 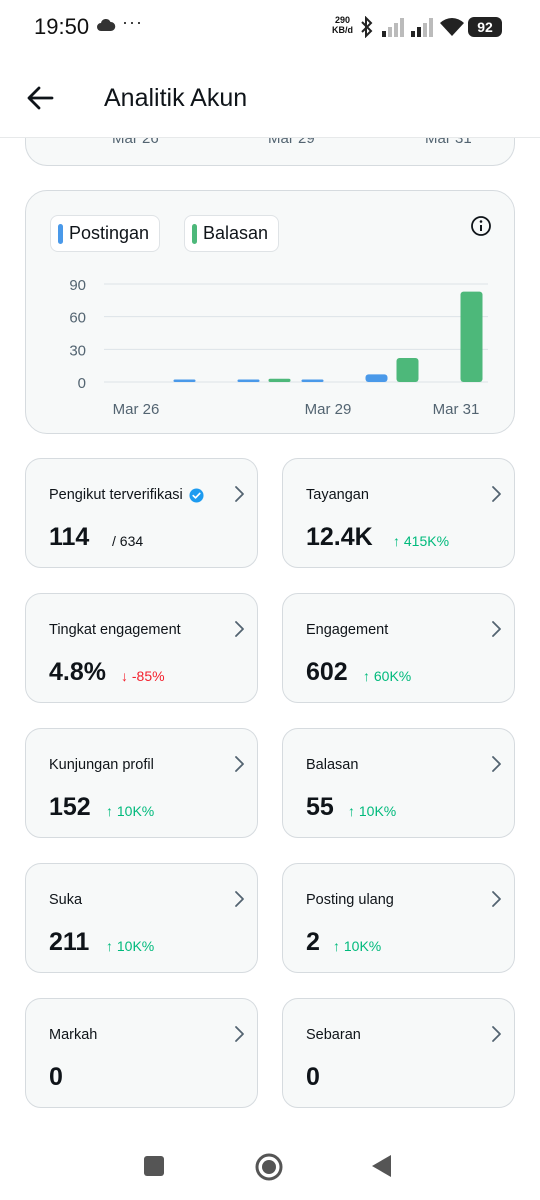 What do you see at coordinates (367, 27) in the screenshot?
I see `bluetooth-icon` at bounding box center [367, 27].